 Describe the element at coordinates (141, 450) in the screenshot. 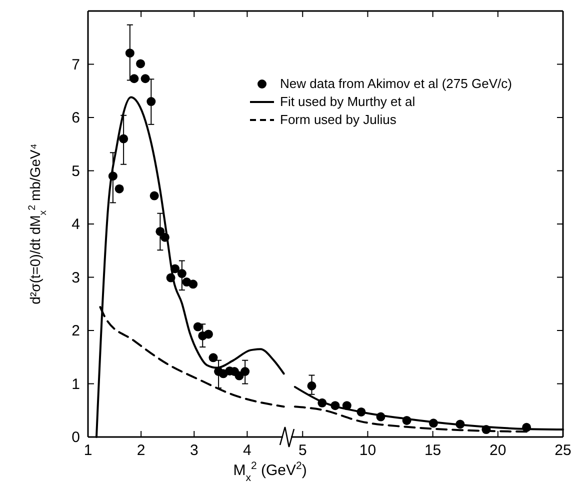

I see `x-tick-label: 2` at that location.